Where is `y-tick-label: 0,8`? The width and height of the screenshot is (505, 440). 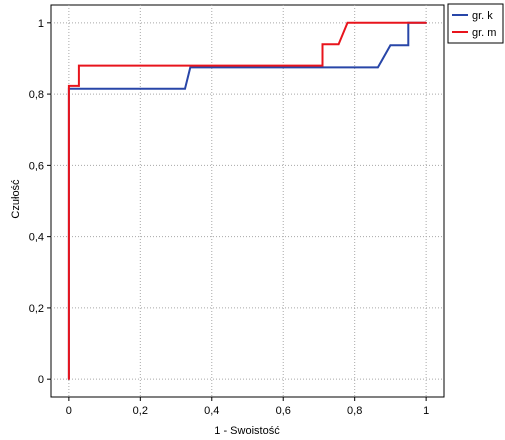 y-tick-label: 0,8 is located at coordinates (36, 95).